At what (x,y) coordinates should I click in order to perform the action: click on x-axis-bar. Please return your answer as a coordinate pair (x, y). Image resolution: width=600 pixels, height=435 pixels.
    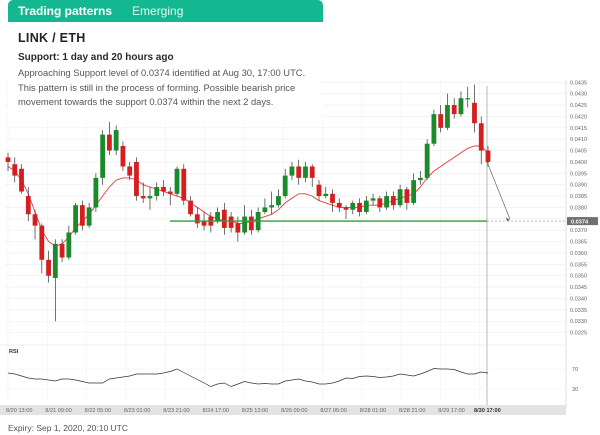
    Looking at the image, I should click on (283, 410).